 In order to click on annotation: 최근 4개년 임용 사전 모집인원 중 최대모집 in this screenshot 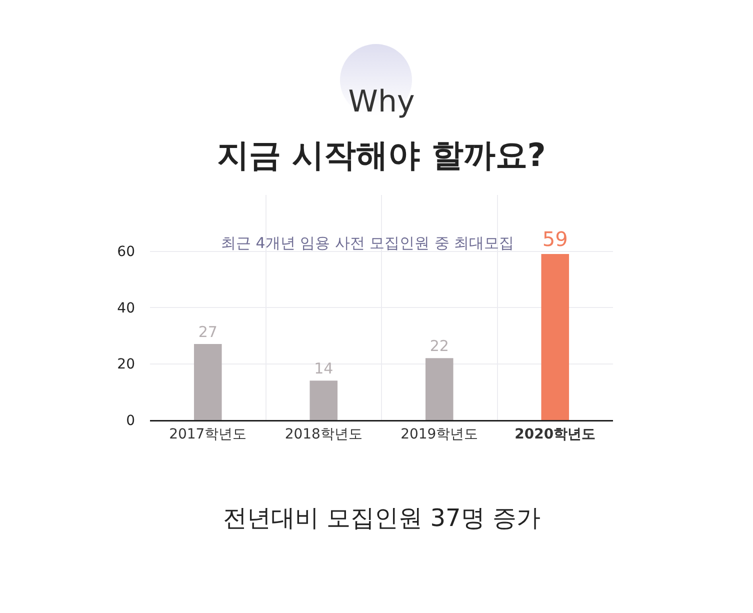, I will do `click(367, 243)`.